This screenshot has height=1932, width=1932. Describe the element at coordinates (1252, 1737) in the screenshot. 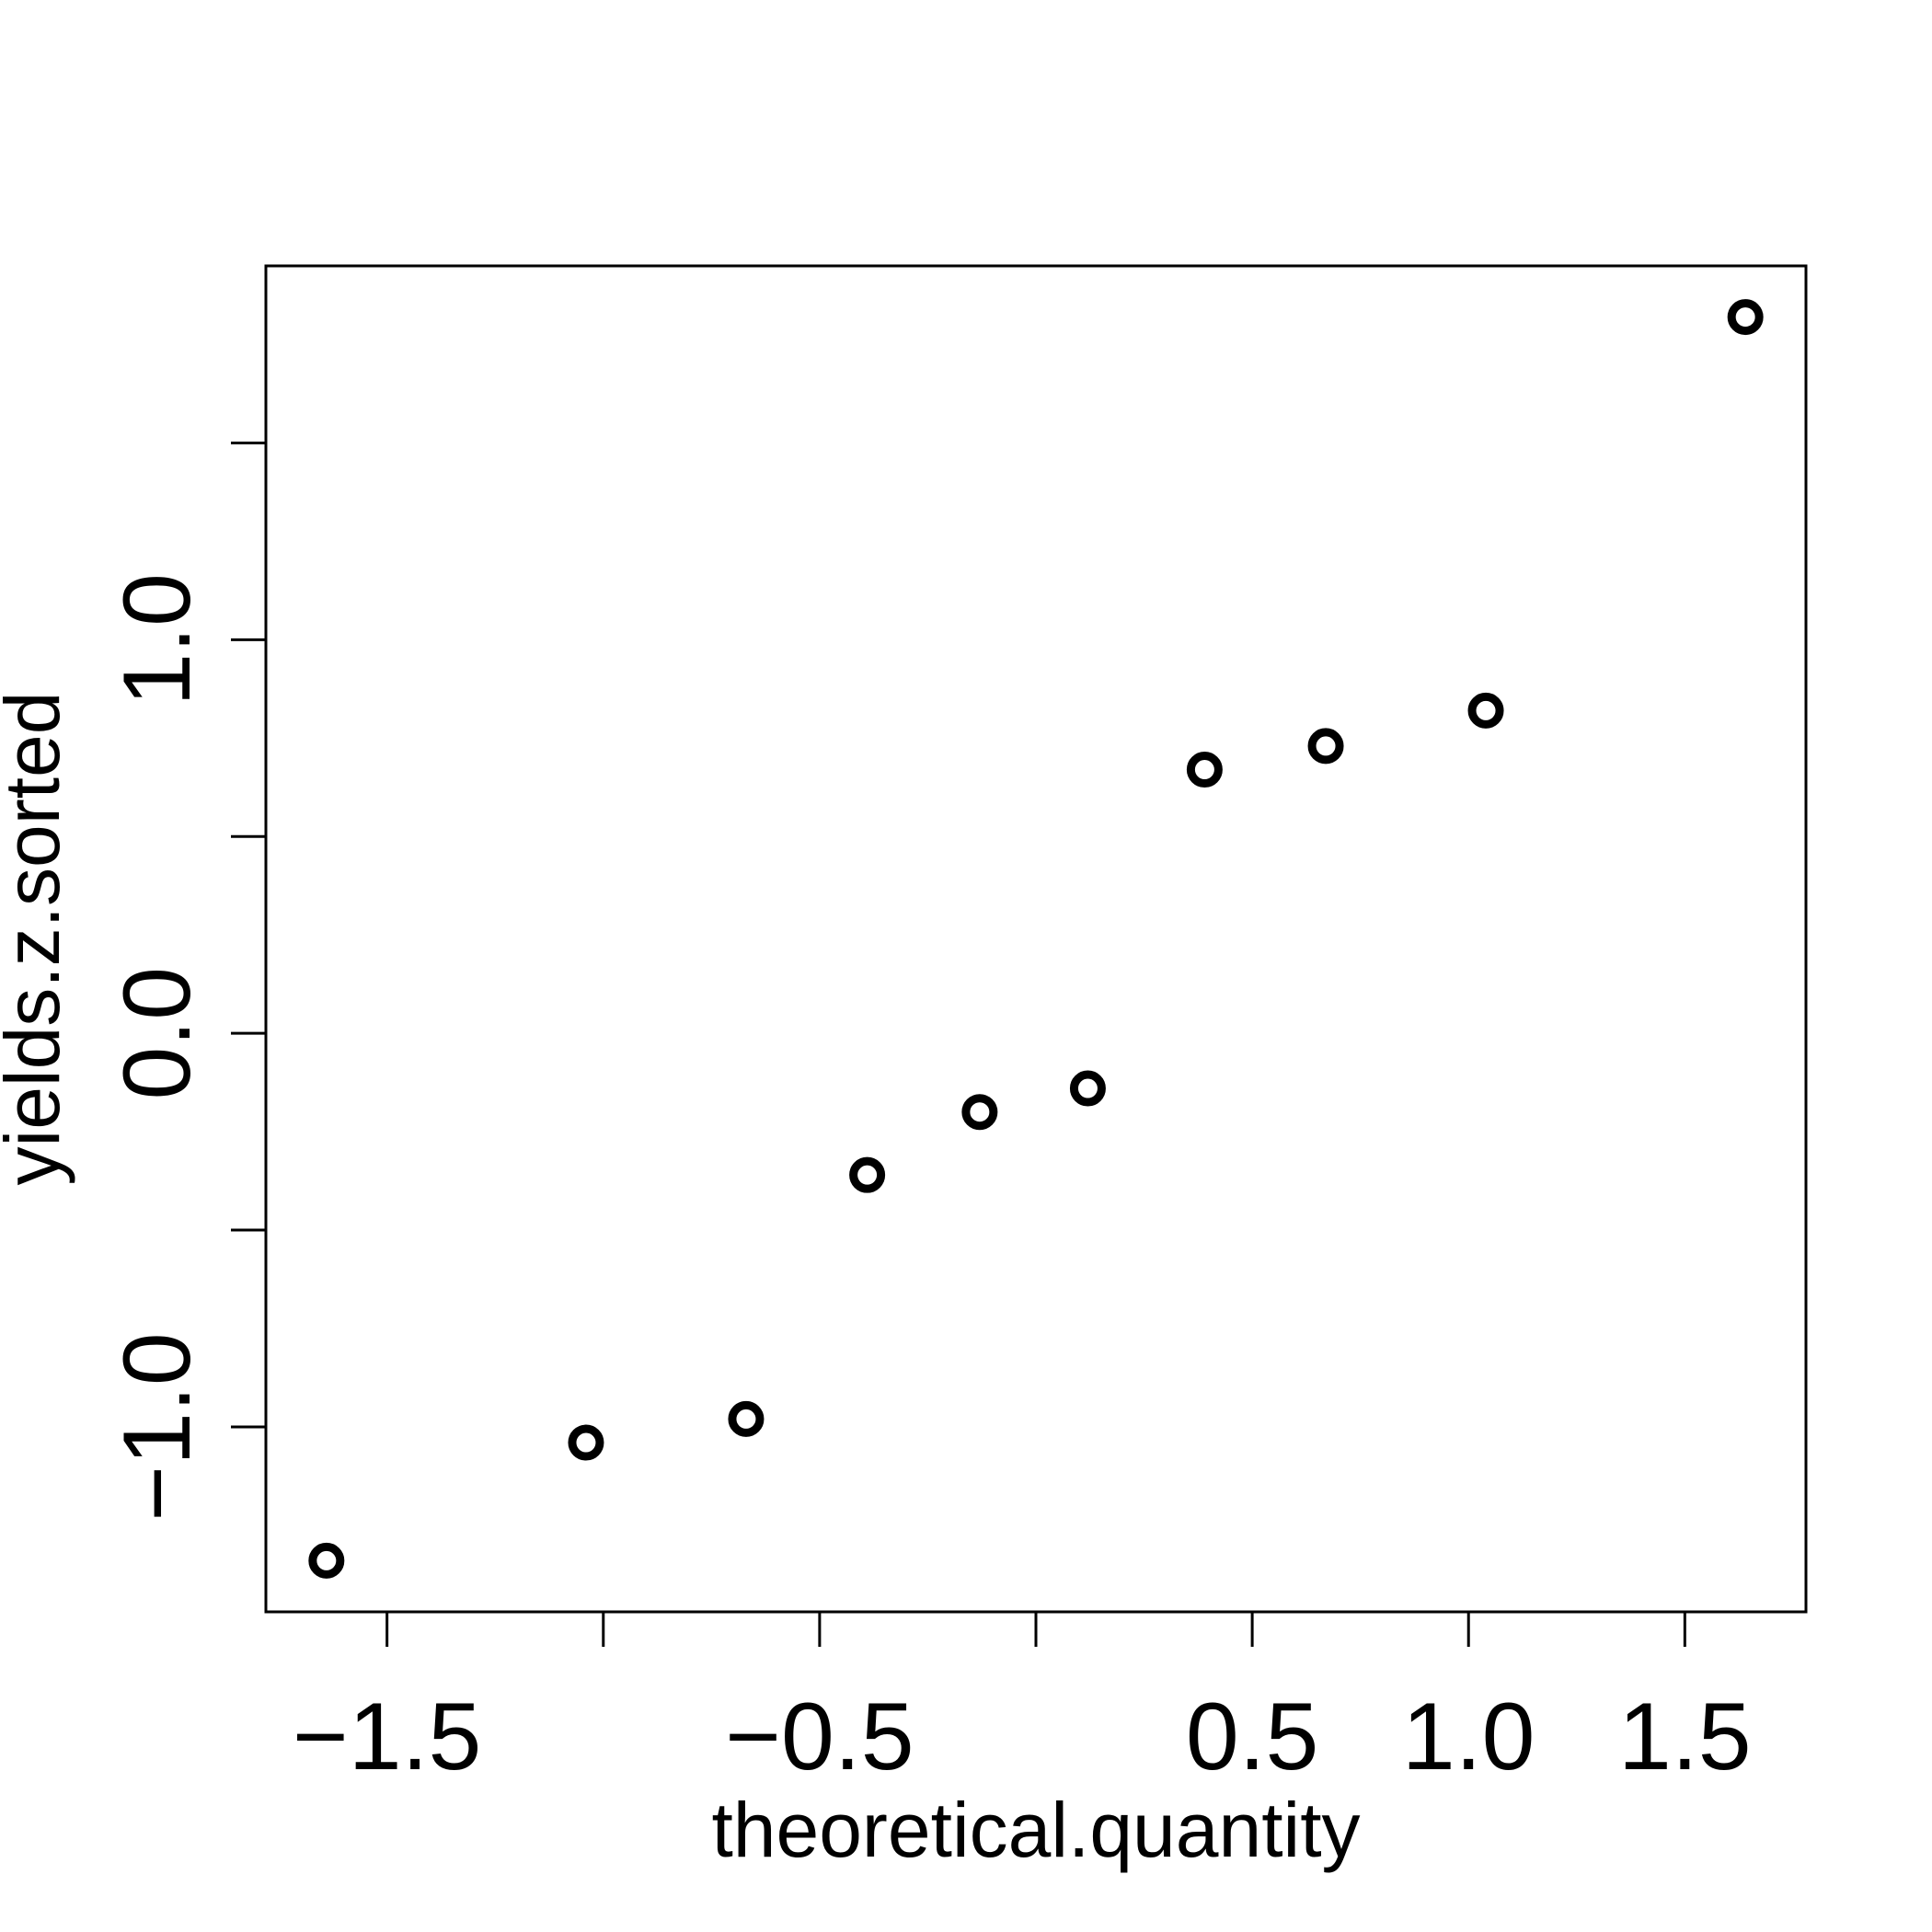

I see `x-tick-label: 0.5` at that location.